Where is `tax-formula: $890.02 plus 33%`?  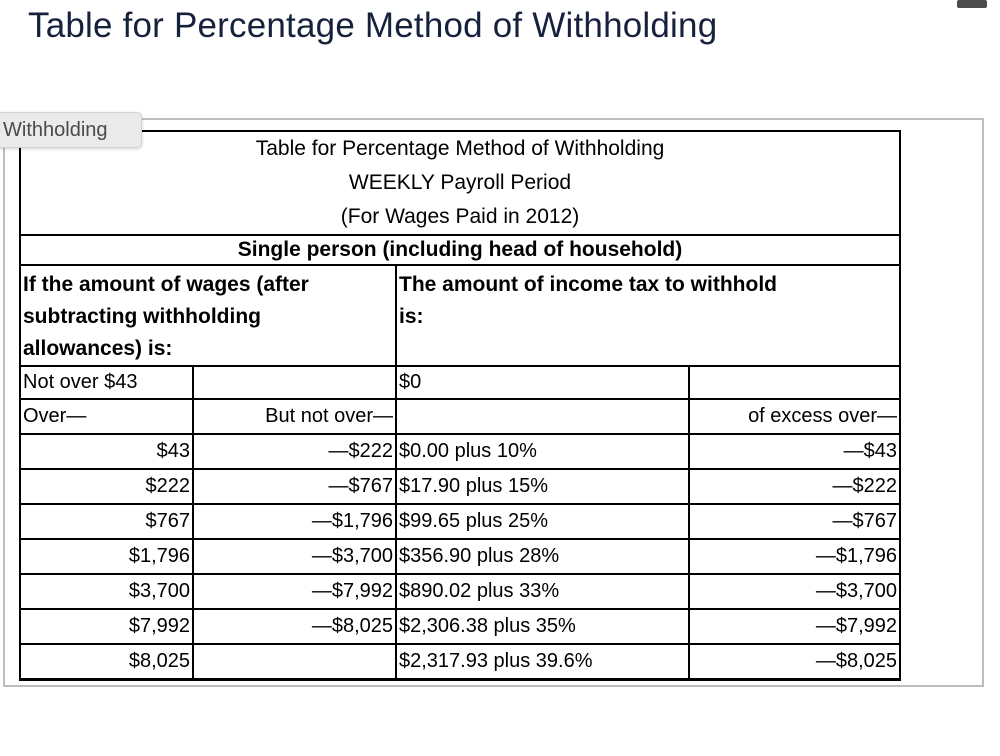
tax-formula: $890.02 plus 33% is located at coordinates (542, 591).